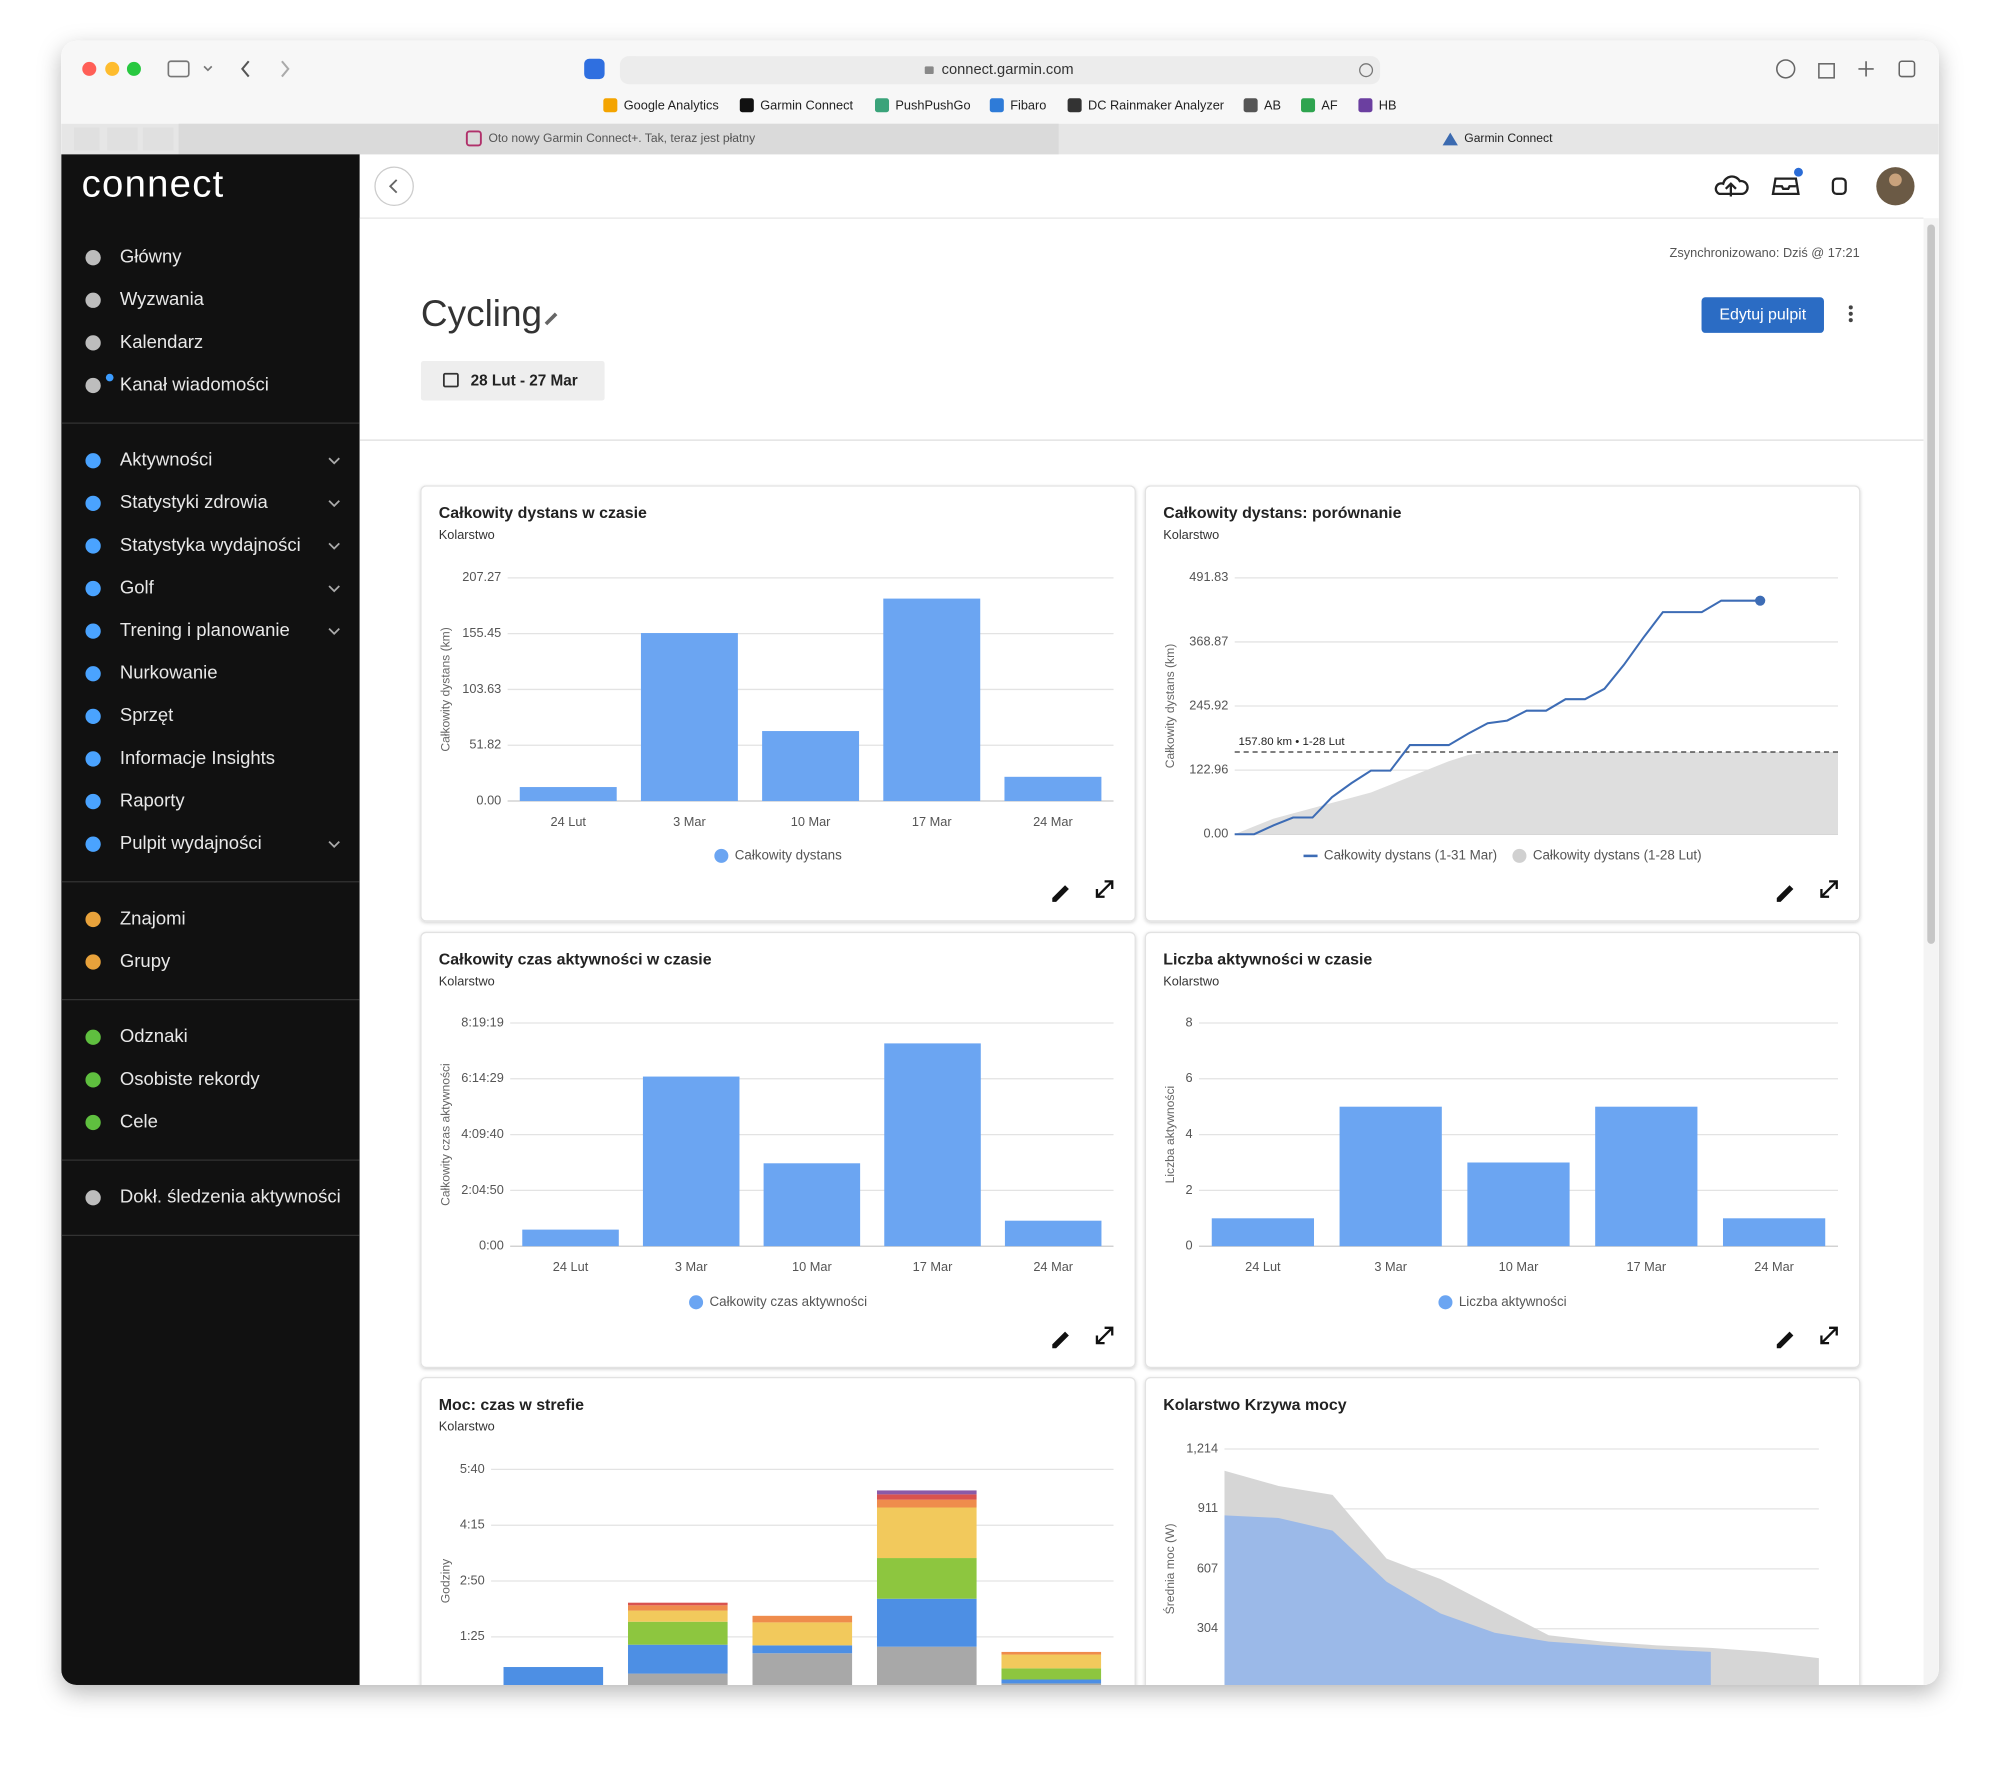 This screenshot has height=1766, width=2000. I want to click on bookmark: HB, so click(1388, 104).